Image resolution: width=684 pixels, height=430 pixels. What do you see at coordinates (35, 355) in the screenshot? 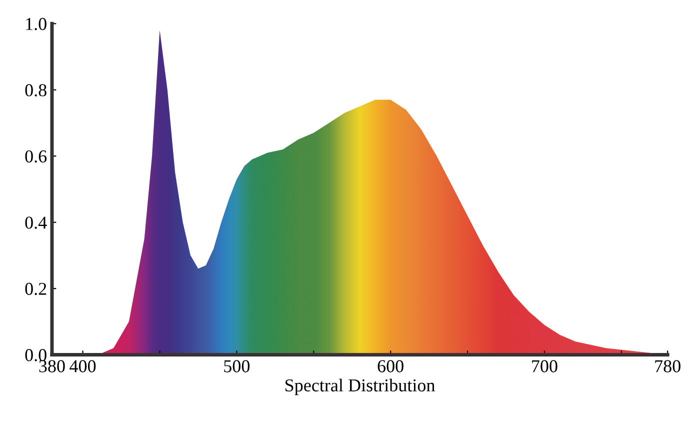
I see `y-tick-label: 0.0` at bounding box center [35, 355].